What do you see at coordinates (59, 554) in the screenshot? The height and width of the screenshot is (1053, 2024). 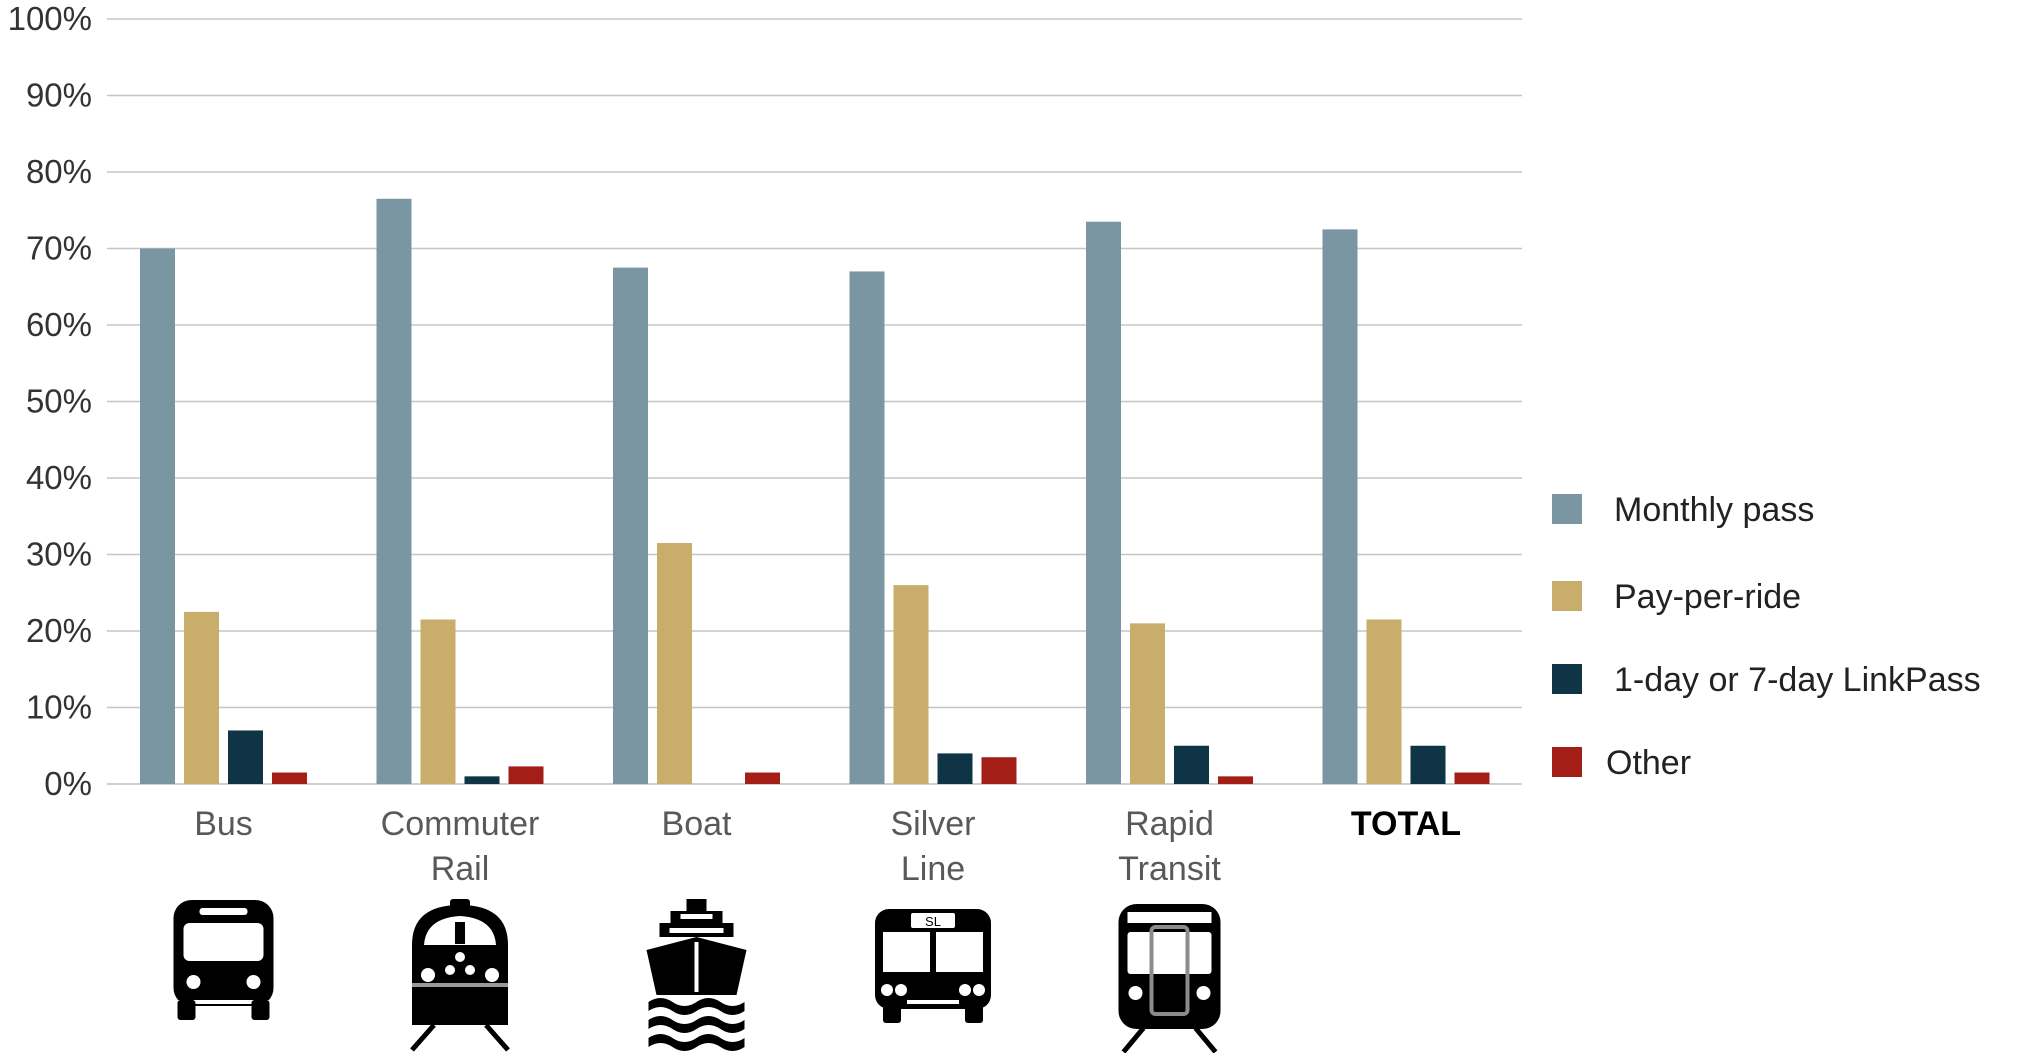 I see `y-tick-label: 30%` at bounding box center [59, 554].